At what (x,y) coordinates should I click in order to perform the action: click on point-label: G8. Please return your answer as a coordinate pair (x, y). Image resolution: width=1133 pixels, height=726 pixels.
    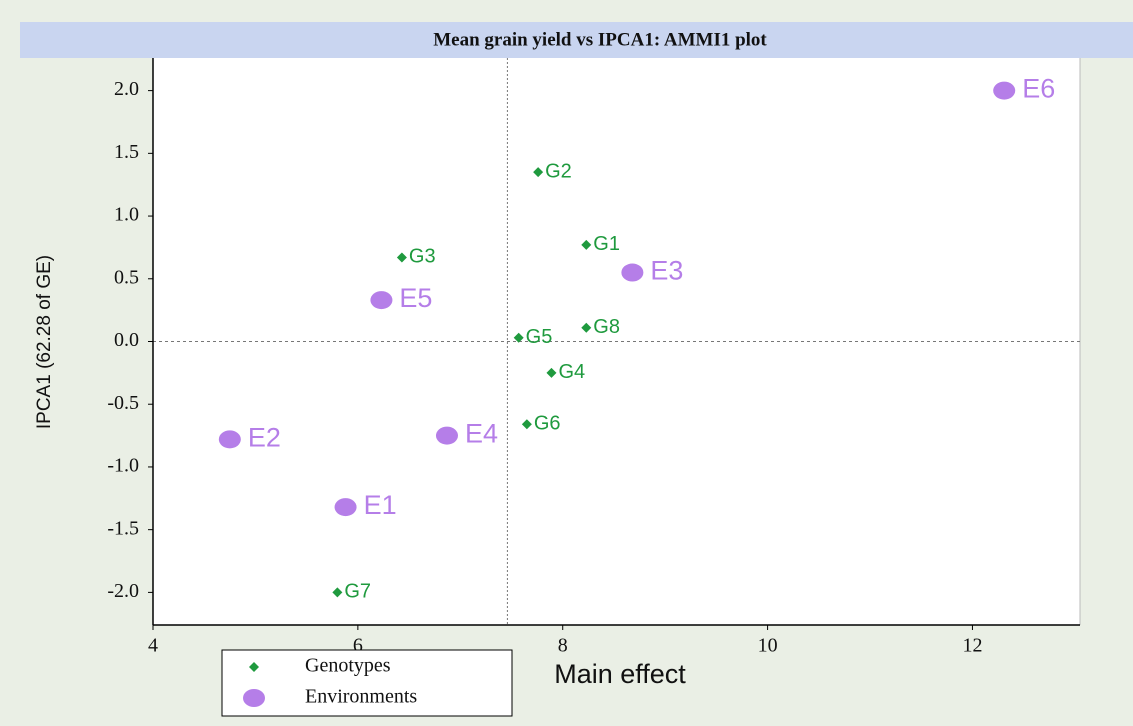
    Looking at the image, I should click on (606, 327).